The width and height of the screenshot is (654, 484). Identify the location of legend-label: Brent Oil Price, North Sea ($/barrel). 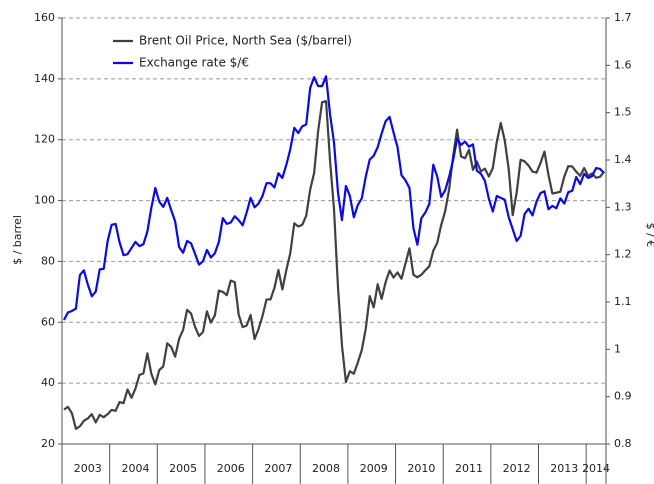
(245, 41).